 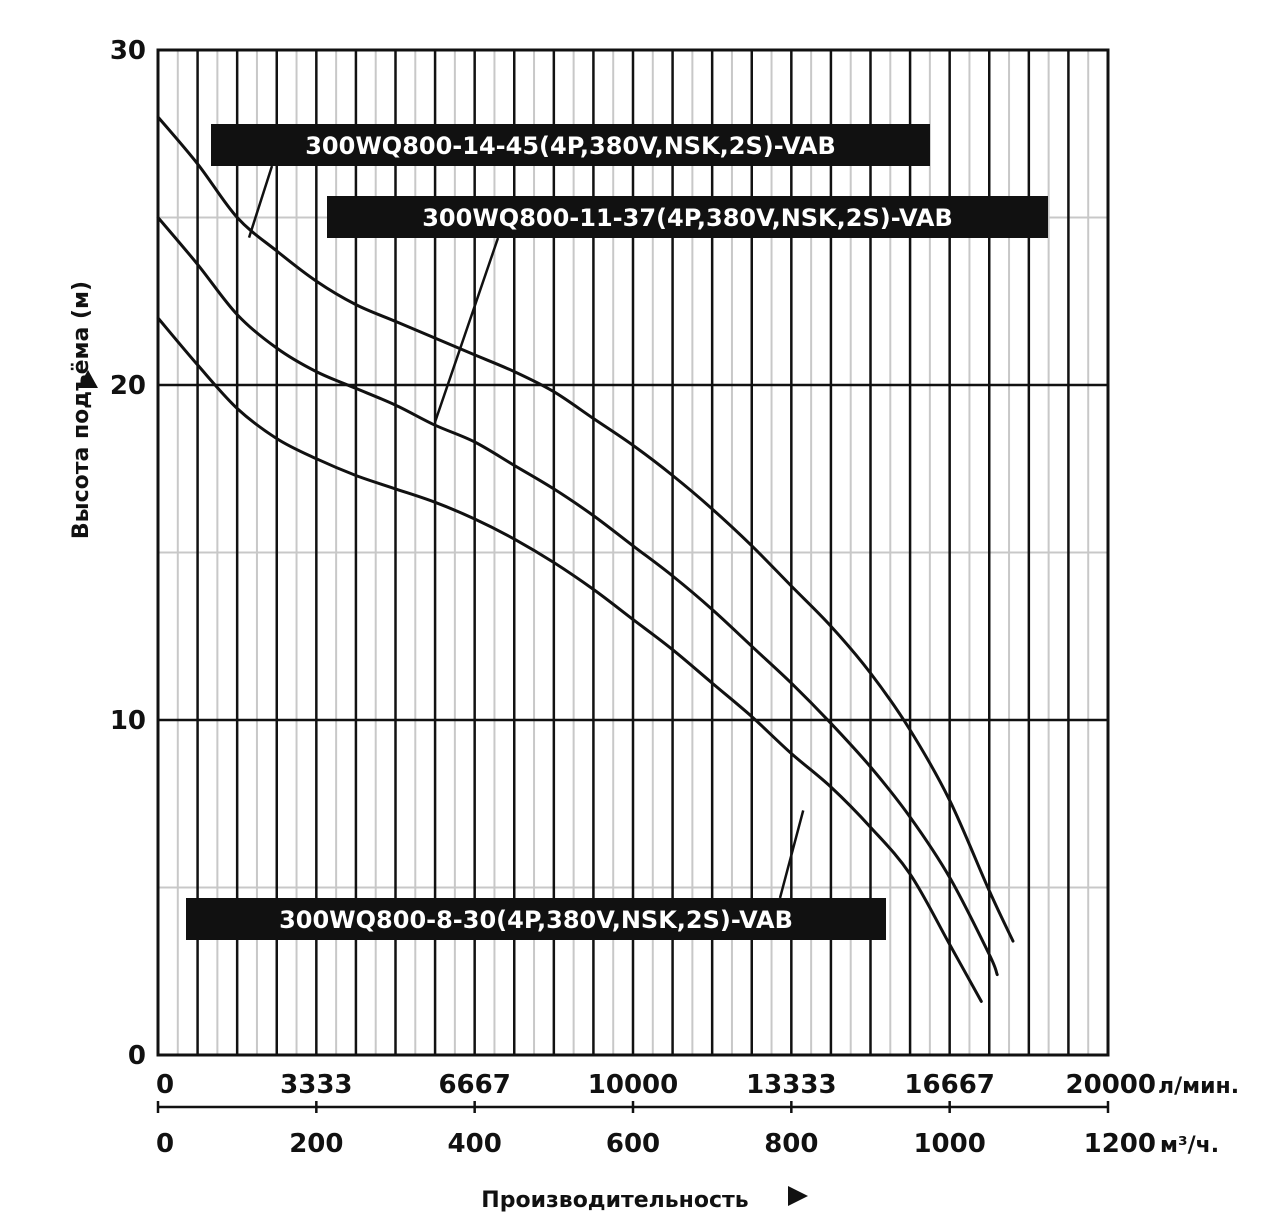 What do you see at coordinates (137, 1056) in the screenshot?
I see `y-tick-label: 0` at bounding box center [137, 1056].